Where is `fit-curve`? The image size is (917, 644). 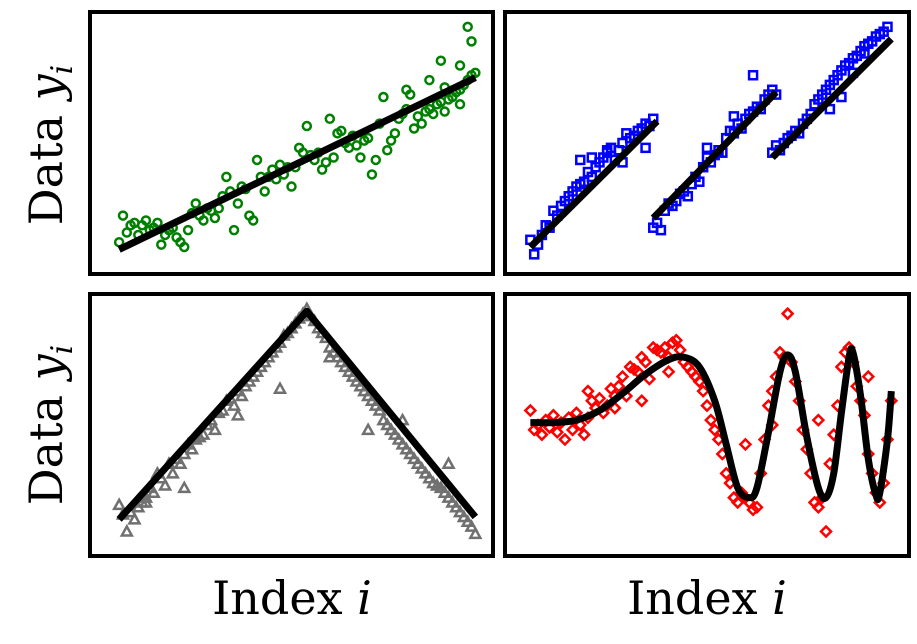 fit-curve is located at coordinates (712, 424).